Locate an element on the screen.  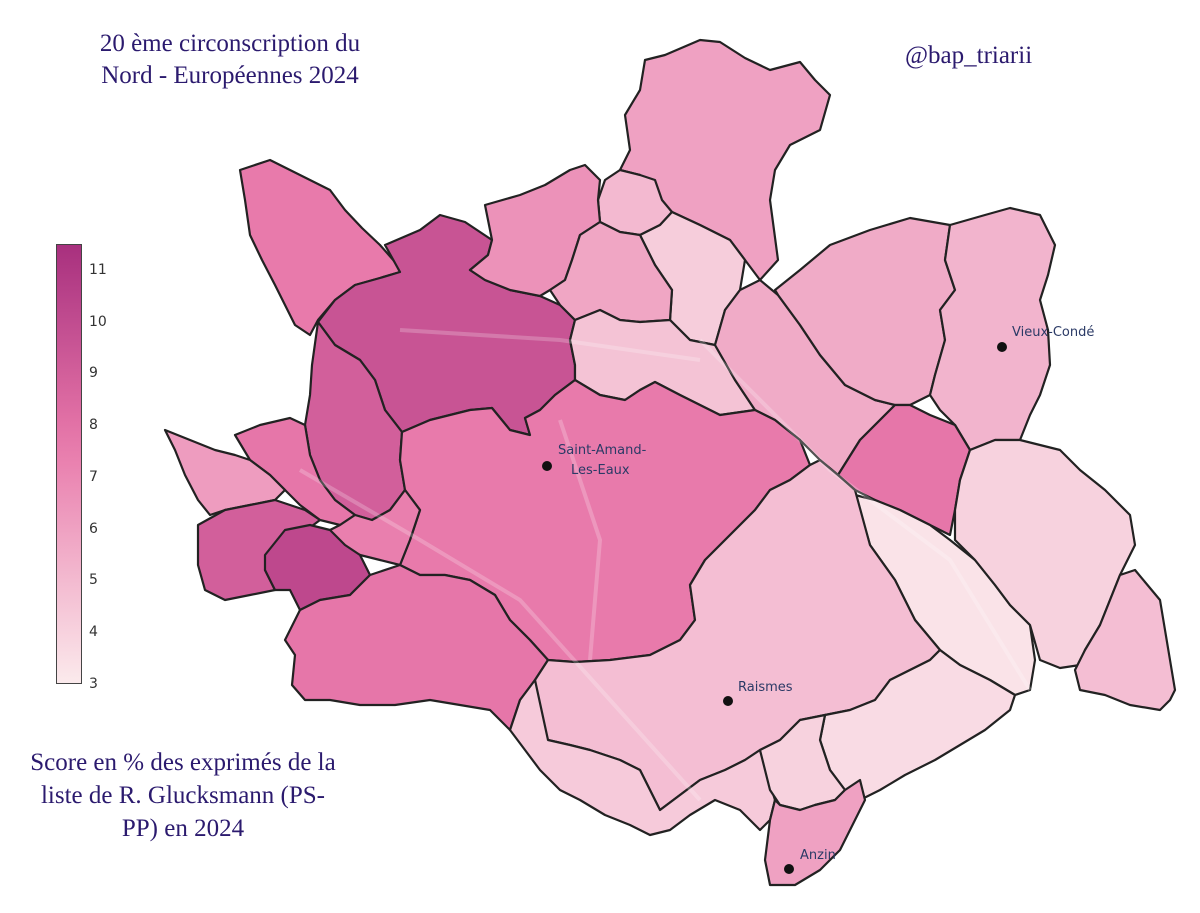
author-handle: @bap_triarii is located at coordinates (969, 55).